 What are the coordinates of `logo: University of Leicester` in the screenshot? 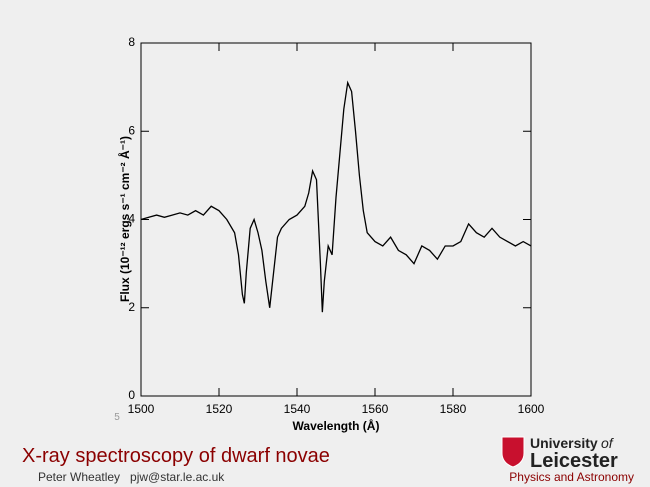 It's located at (559, 453).